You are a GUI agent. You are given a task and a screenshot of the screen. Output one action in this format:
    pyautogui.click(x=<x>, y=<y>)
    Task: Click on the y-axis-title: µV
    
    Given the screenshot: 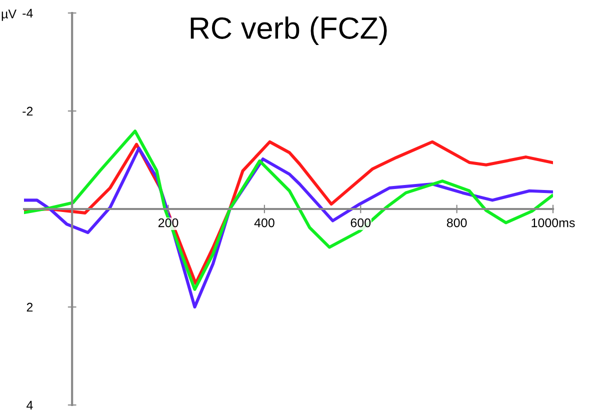 What is the action you would take?
    pyautogui.click(x=9, y=15)
    